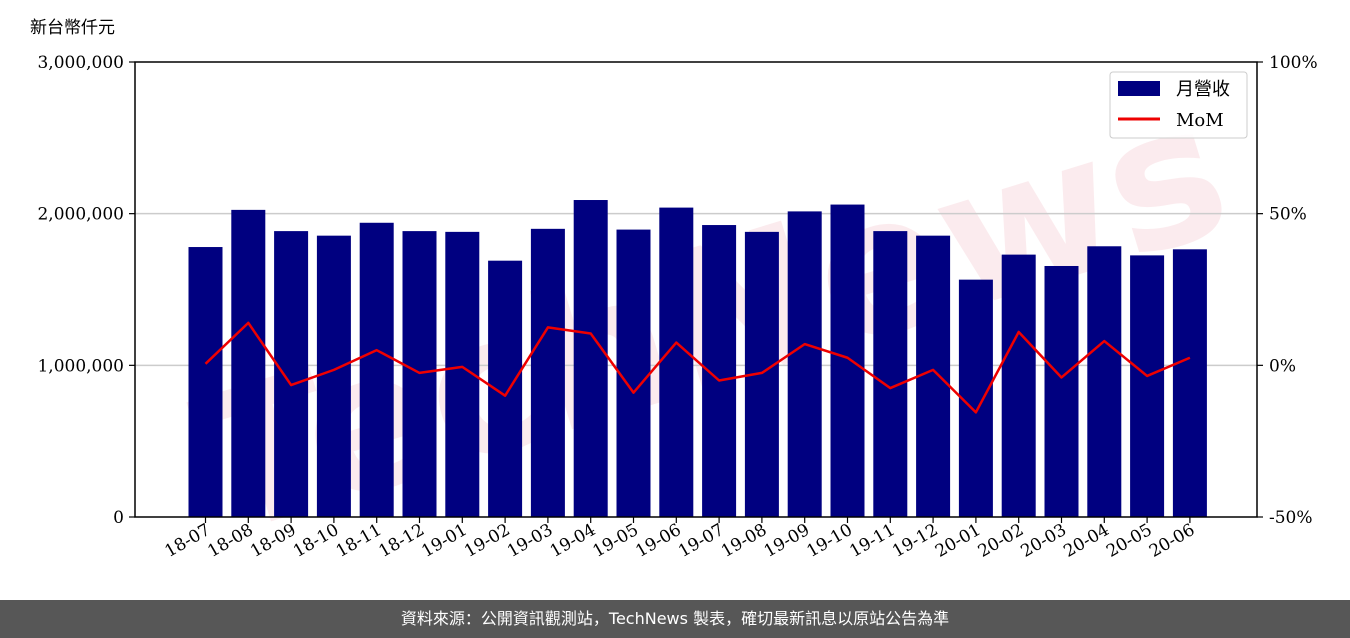 The width and height of the screenshot is (1350, 638). What do you see at coordinates (1291, 518) in the screenshot?
I see `right-axis-tick-label: -50%` at bounding box center [1291, 518].